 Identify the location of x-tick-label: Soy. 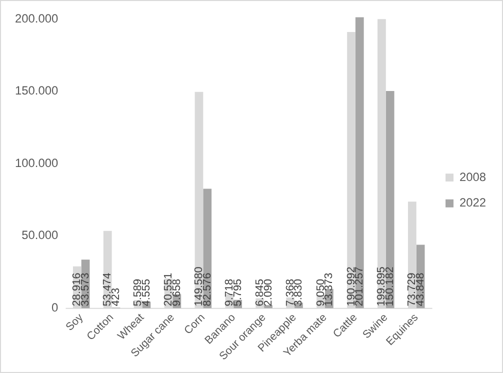
(75, 322).